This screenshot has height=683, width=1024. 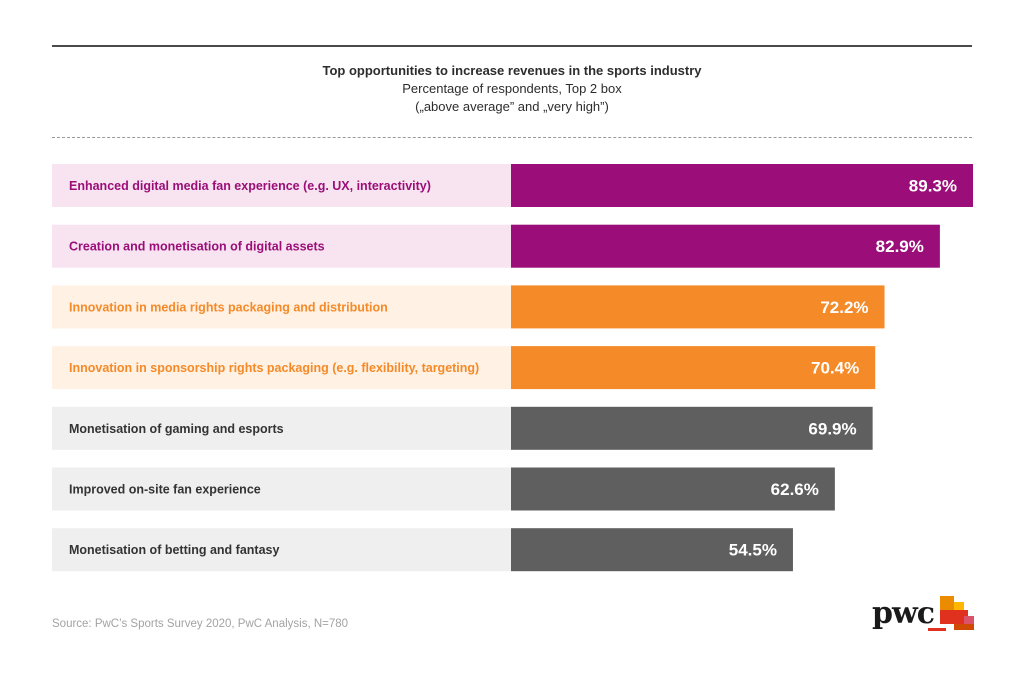 I want to click on category-label: Improved on-site fan experience, so click(x=165, y=490).